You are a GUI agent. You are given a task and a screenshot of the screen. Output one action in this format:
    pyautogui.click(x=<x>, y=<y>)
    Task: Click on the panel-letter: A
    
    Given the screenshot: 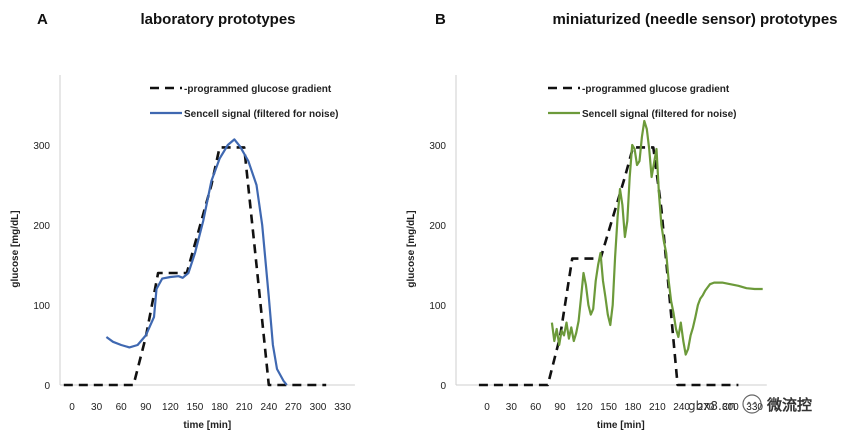 What is the action you would take?
    pyautogui.click(x=42, y=19)
    